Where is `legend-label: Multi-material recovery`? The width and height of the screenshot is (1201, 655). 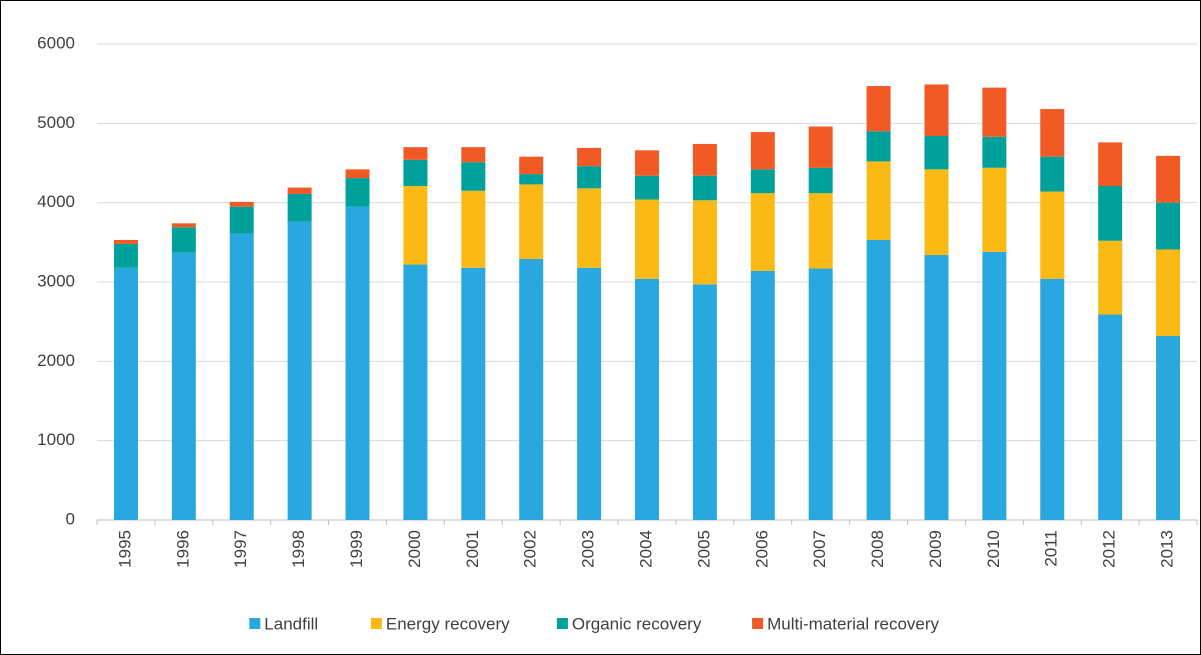 legend-label: Multi-material recovery is located at coordinates (853, 623).